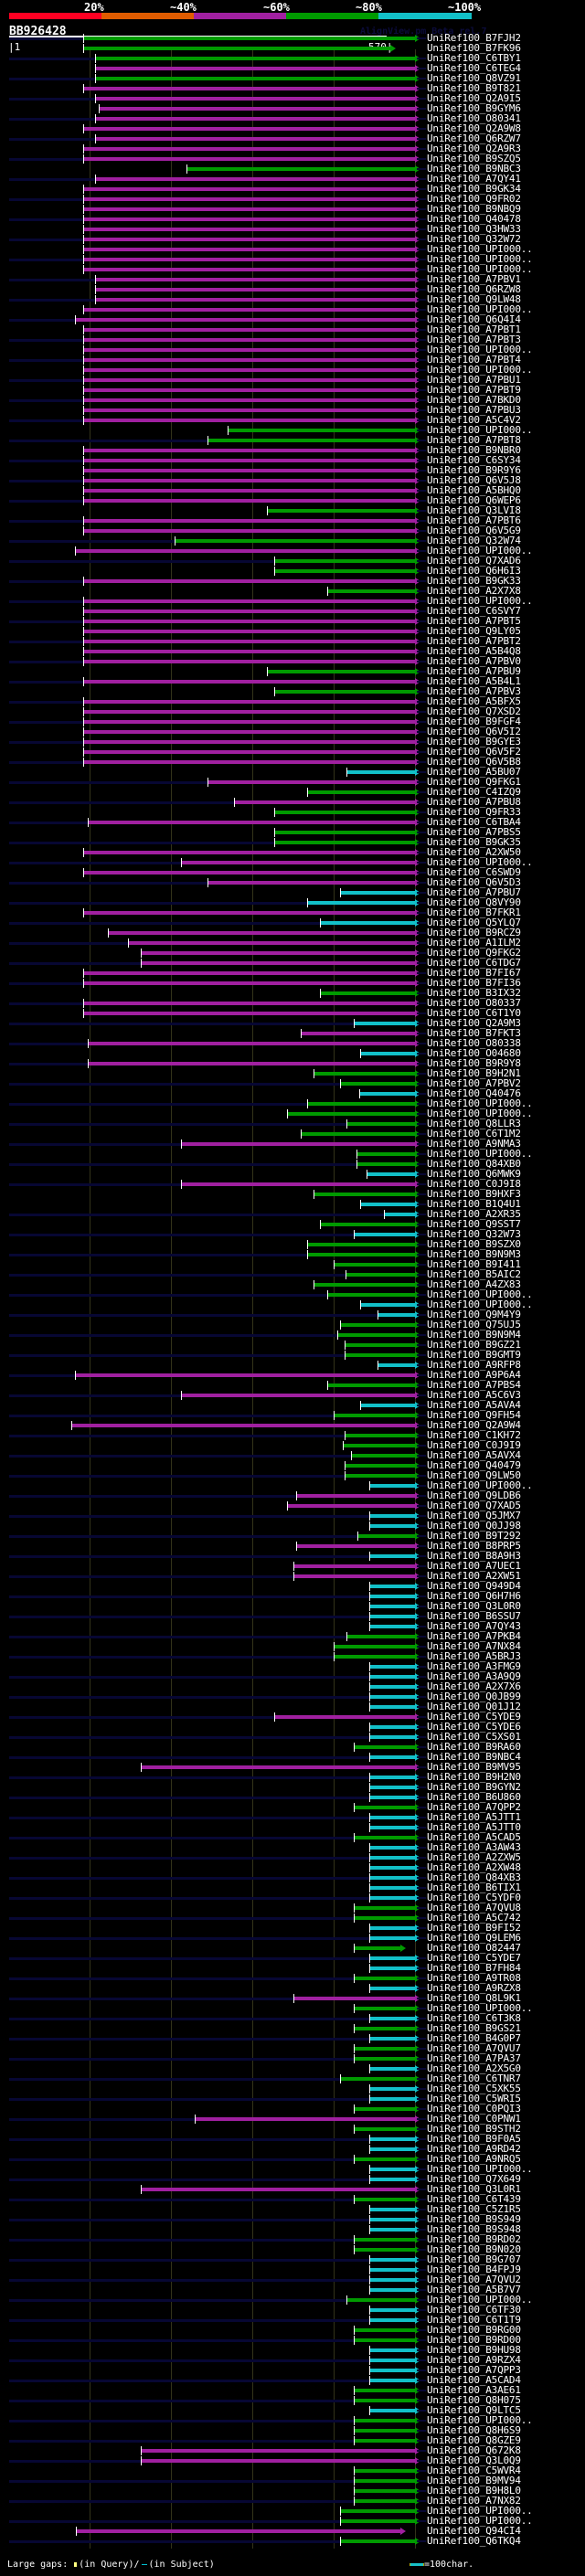 Image resolution: width=585 pixels, height=2576 pixels. What do you see at coordinates (293, 802) in the screenshot?
I see `alignment-row: UniRef100_A7PBU8` at bounding box center [293, 802].